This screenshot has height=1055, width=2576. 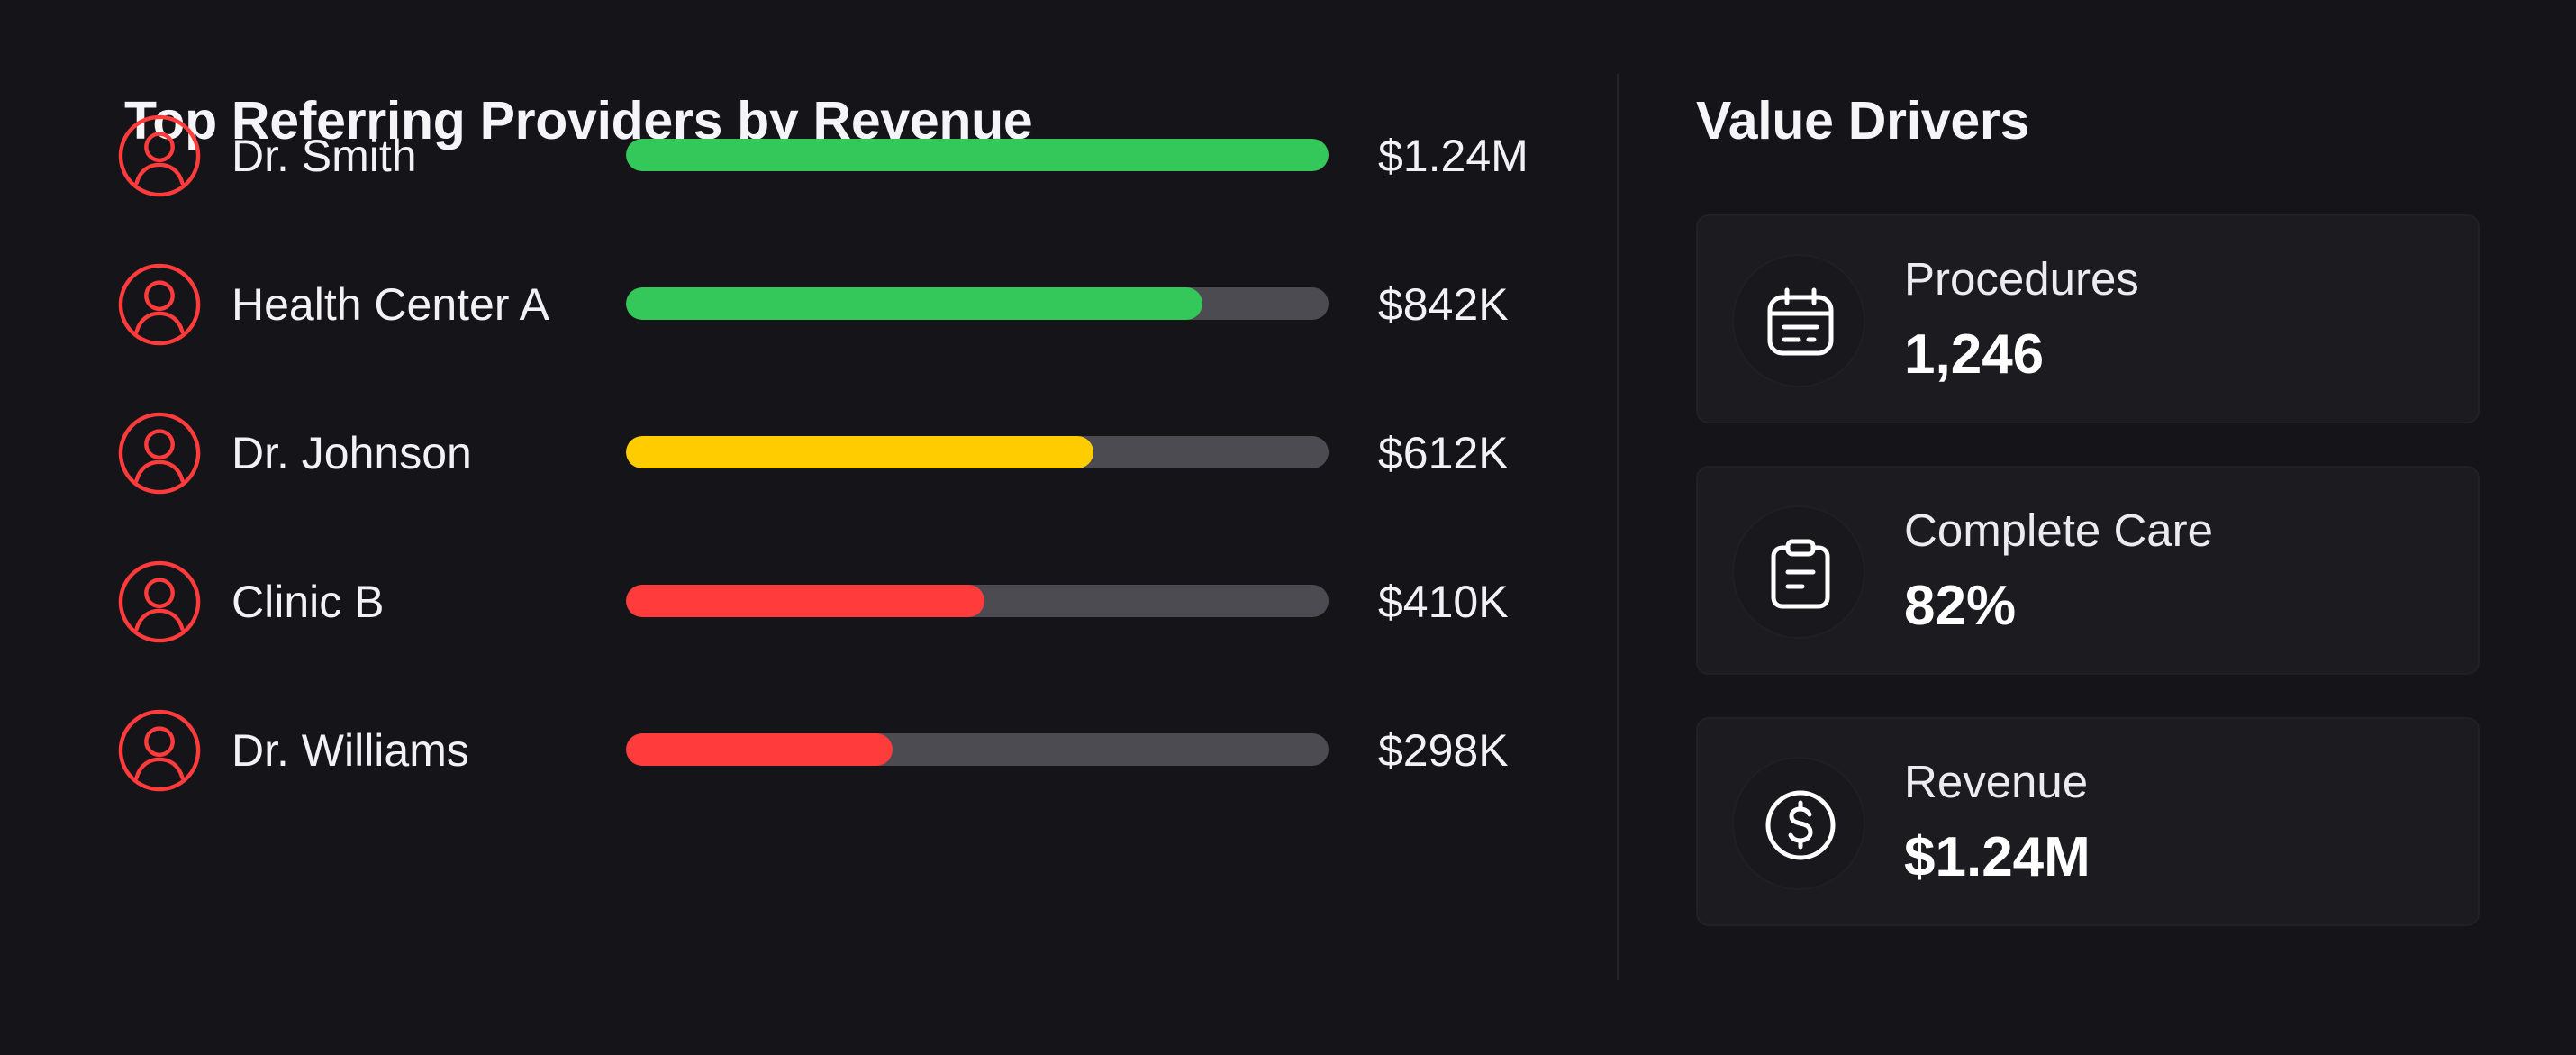 I want to click on provider-row: Dr. Johnson $612K, so click(x=837, y=453).